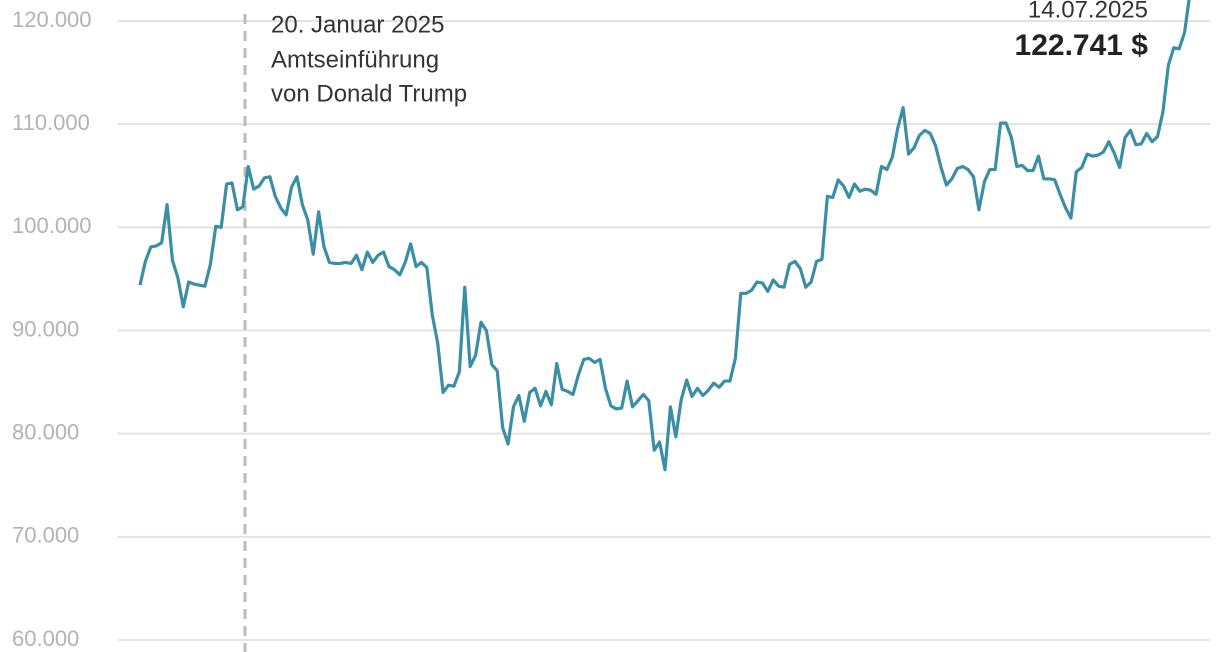  What do you see at coordinates (357, 24) in the screenshot?
I see `event-date: 20. Januar 2025` at bounding box center [357, 24].